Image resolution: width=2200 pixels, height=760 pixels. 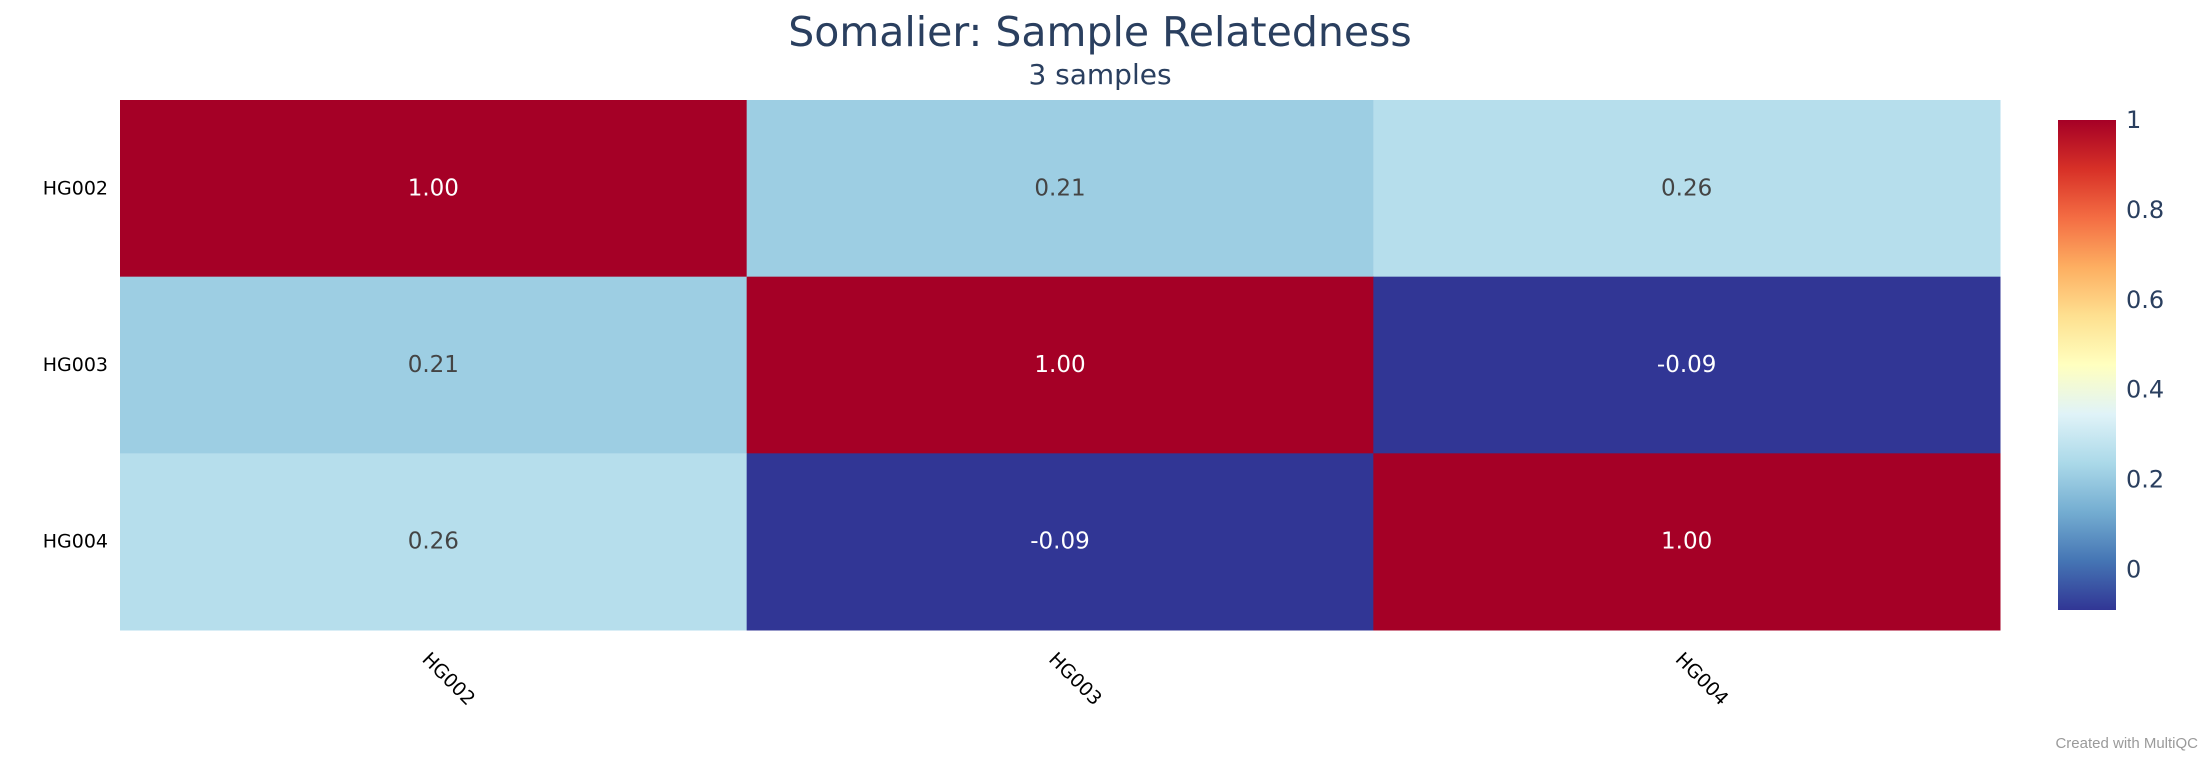 I want to click on y-tick-label: HG003, so click(x=75, y=365).